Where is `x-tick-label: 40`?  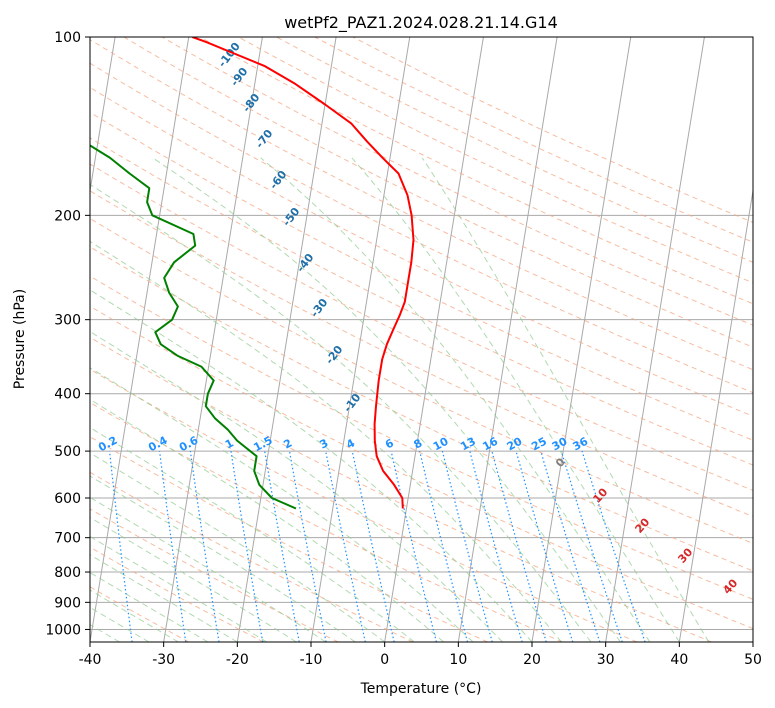
x-tick-label: 40 is located at coordinates (679, 660).